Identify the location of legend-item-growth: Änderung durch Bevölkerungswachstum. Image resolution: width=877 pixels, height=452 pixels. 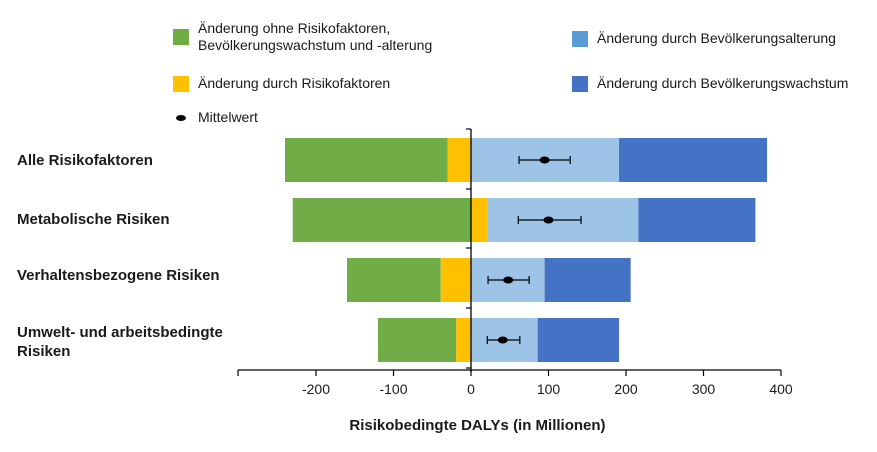
(710, 83).